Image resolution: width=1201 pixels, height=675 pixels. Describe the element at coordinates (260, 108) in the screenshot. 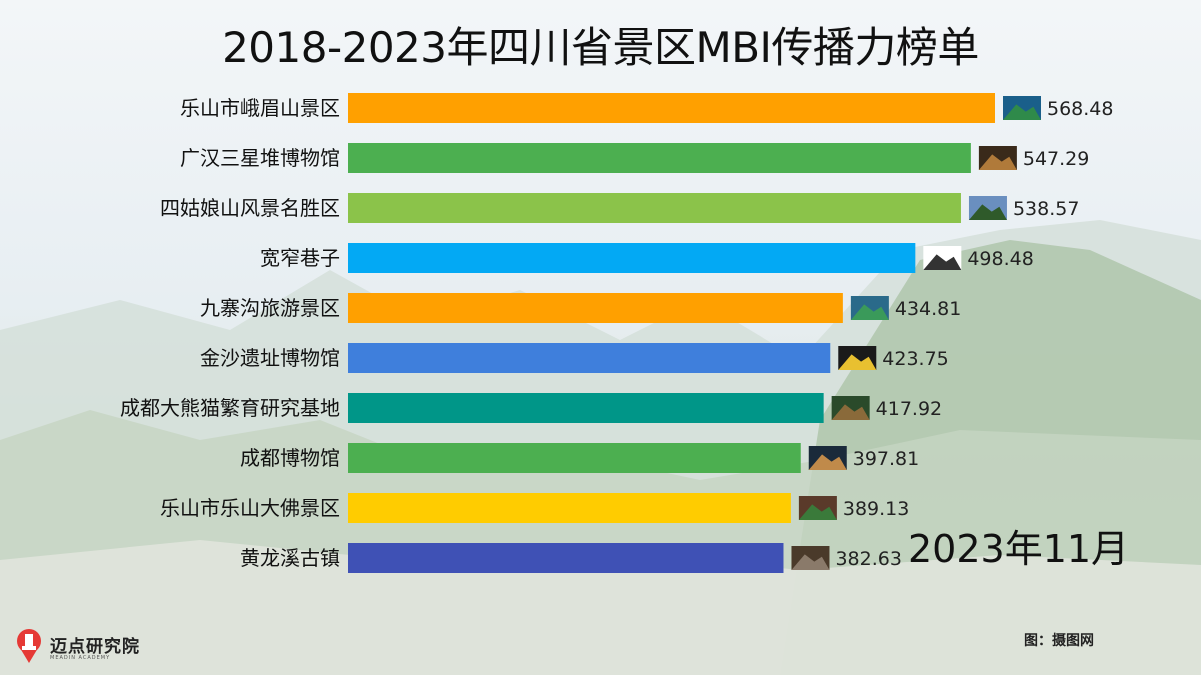

I see `category-label: 乐山市峨眉山景区` at that location.